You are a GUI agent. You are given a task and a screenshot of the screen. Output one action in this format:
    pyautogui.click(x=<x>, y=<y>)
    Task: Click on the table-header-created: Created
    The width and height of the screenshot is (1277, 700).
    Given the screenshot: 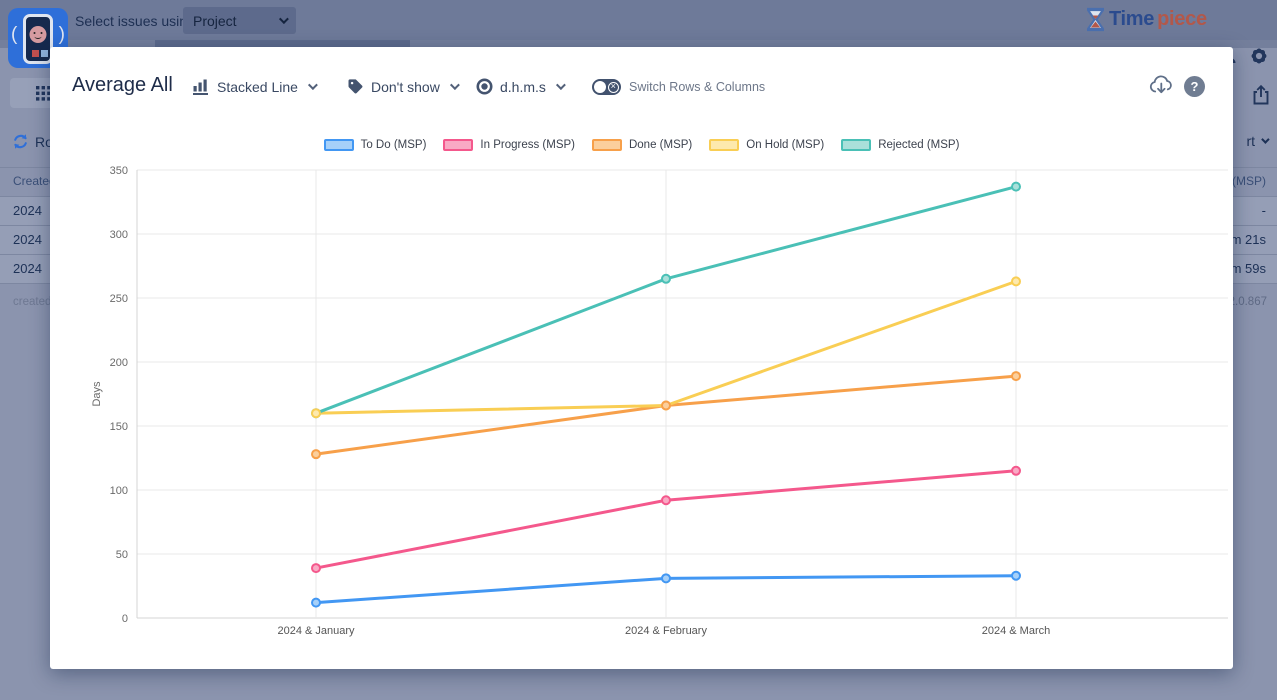 What is the action you would take?
    pyautogui.click(x=34, y=181)
    